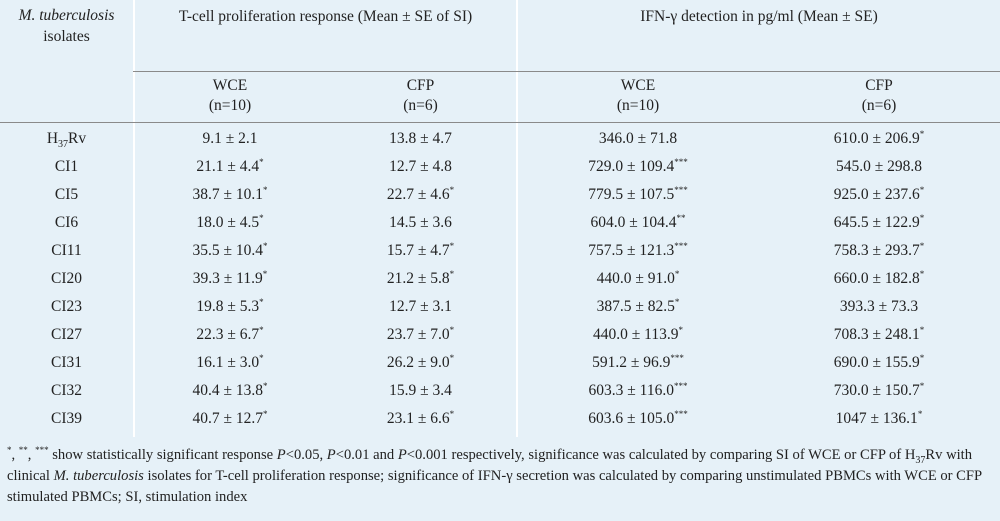 The image size is (1000, 521). Describe the element at coordinates (879, 193) in the screenshot. I see `value-cell: 925.0 ± 237.6*` at that location.